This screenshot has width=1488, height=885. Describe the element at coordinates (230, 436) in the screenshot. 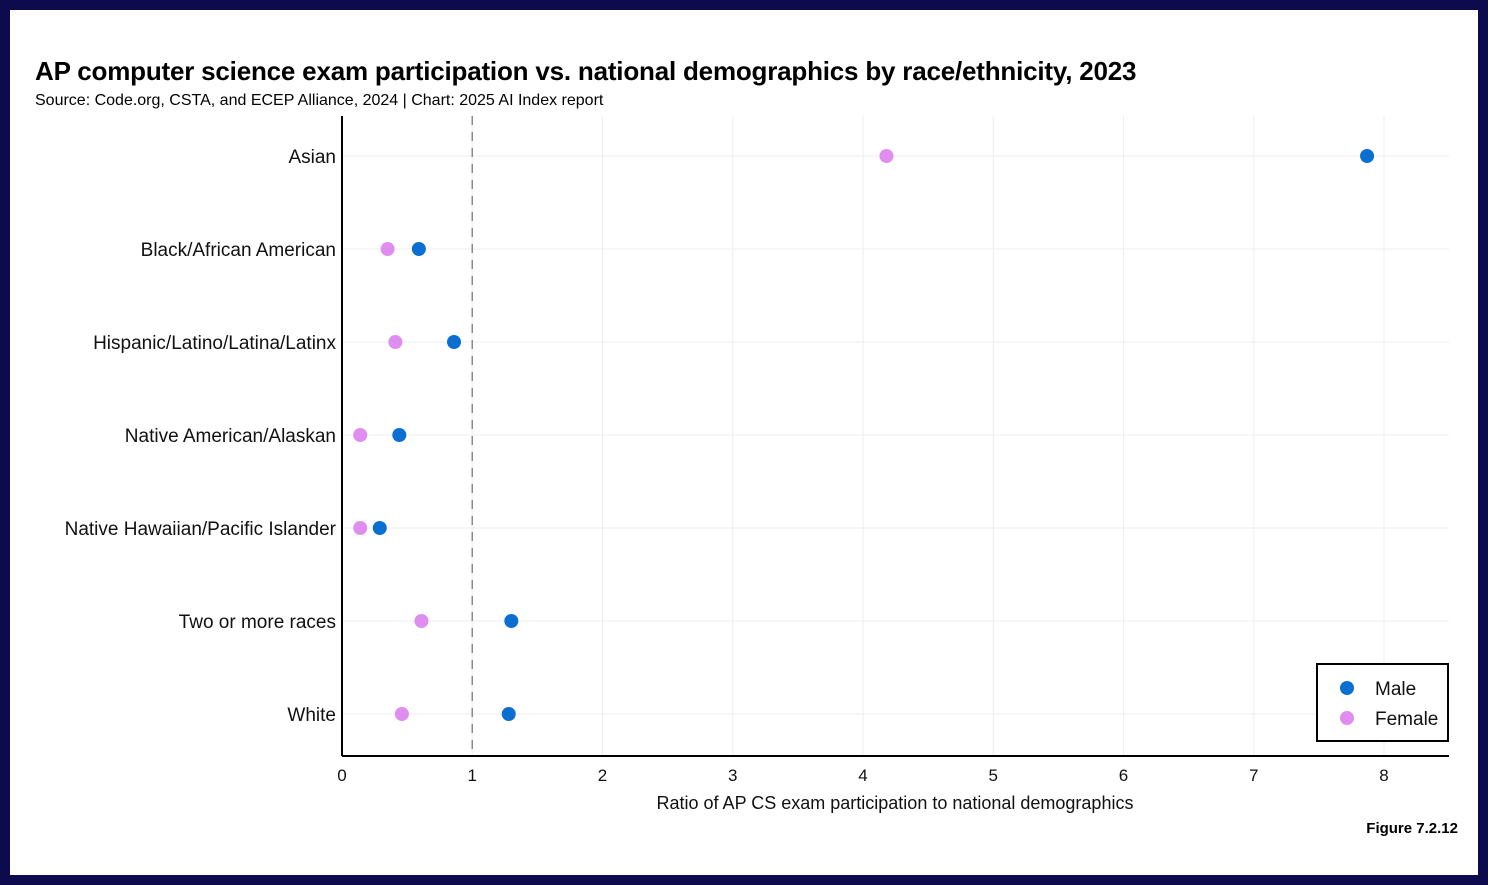

I see `category-label: Native American/Alaskan` at that location.